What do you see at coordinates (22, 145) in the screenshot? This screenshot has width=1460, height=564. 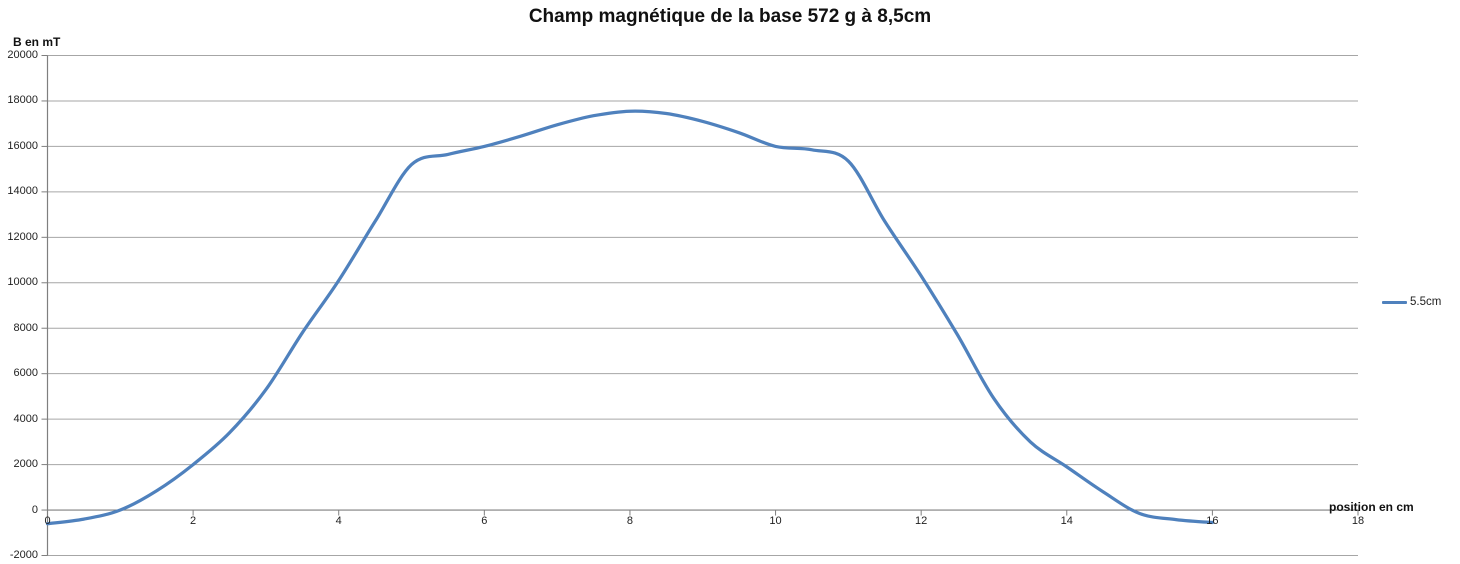 I see `y-axis-tick-label: 16000` at bounding box center [22, 145].